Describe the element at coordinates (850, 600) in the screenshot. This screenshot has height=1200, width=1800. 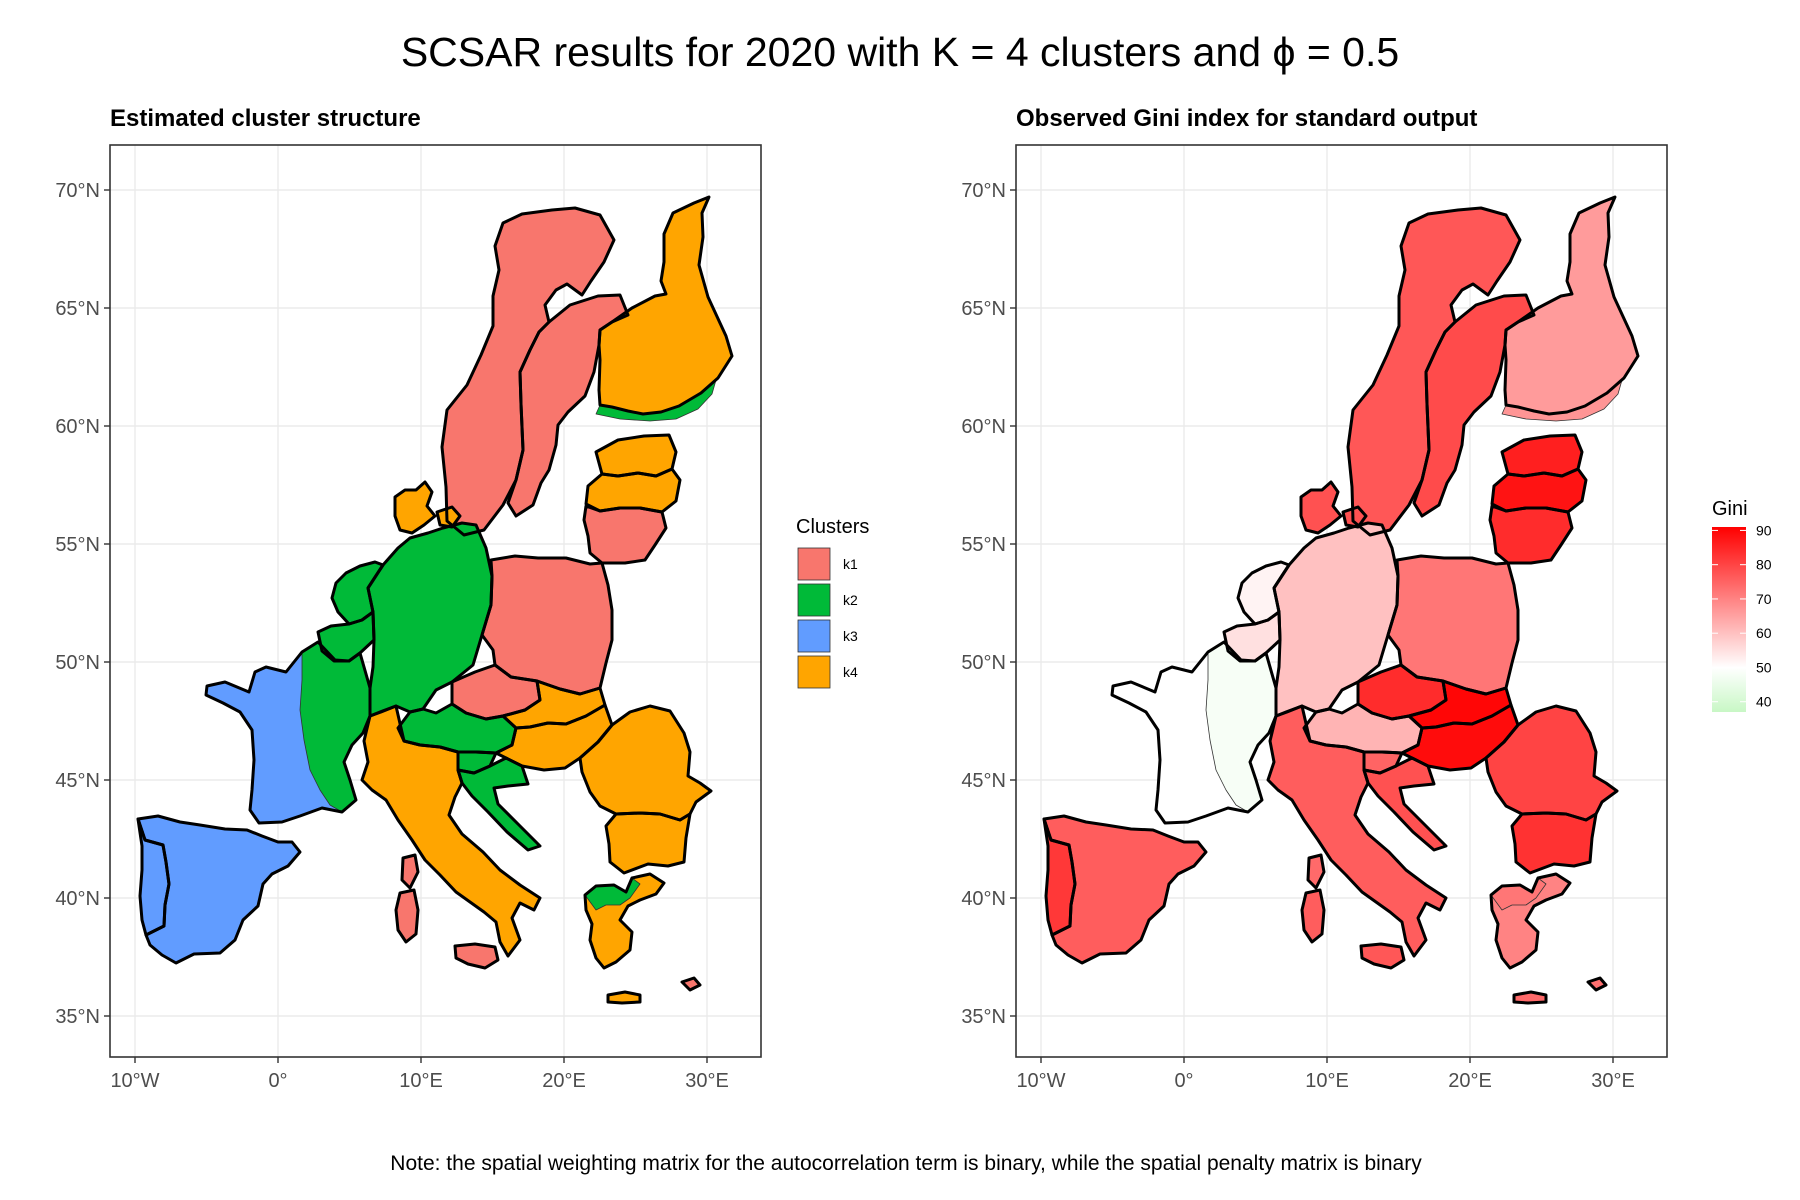
I see `legend-label-k2: k2` at that location.